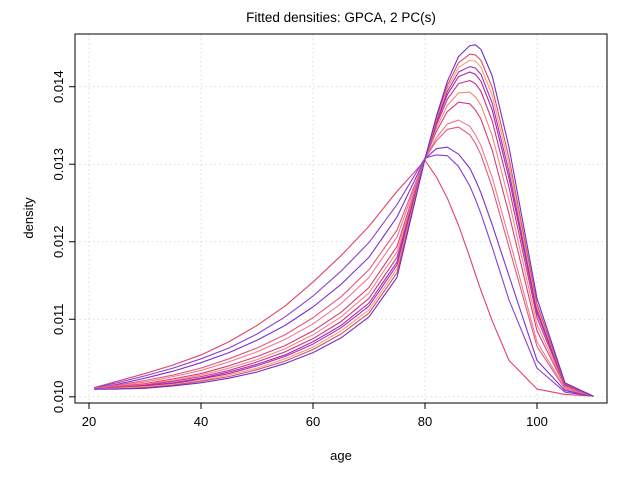 This screenshot has width=640, height=480. Describe the element at coordinates (341, 17) in the screenshot. I see `chart-title: Fitted densities: GPCA, 2 PC(s)` at that location.